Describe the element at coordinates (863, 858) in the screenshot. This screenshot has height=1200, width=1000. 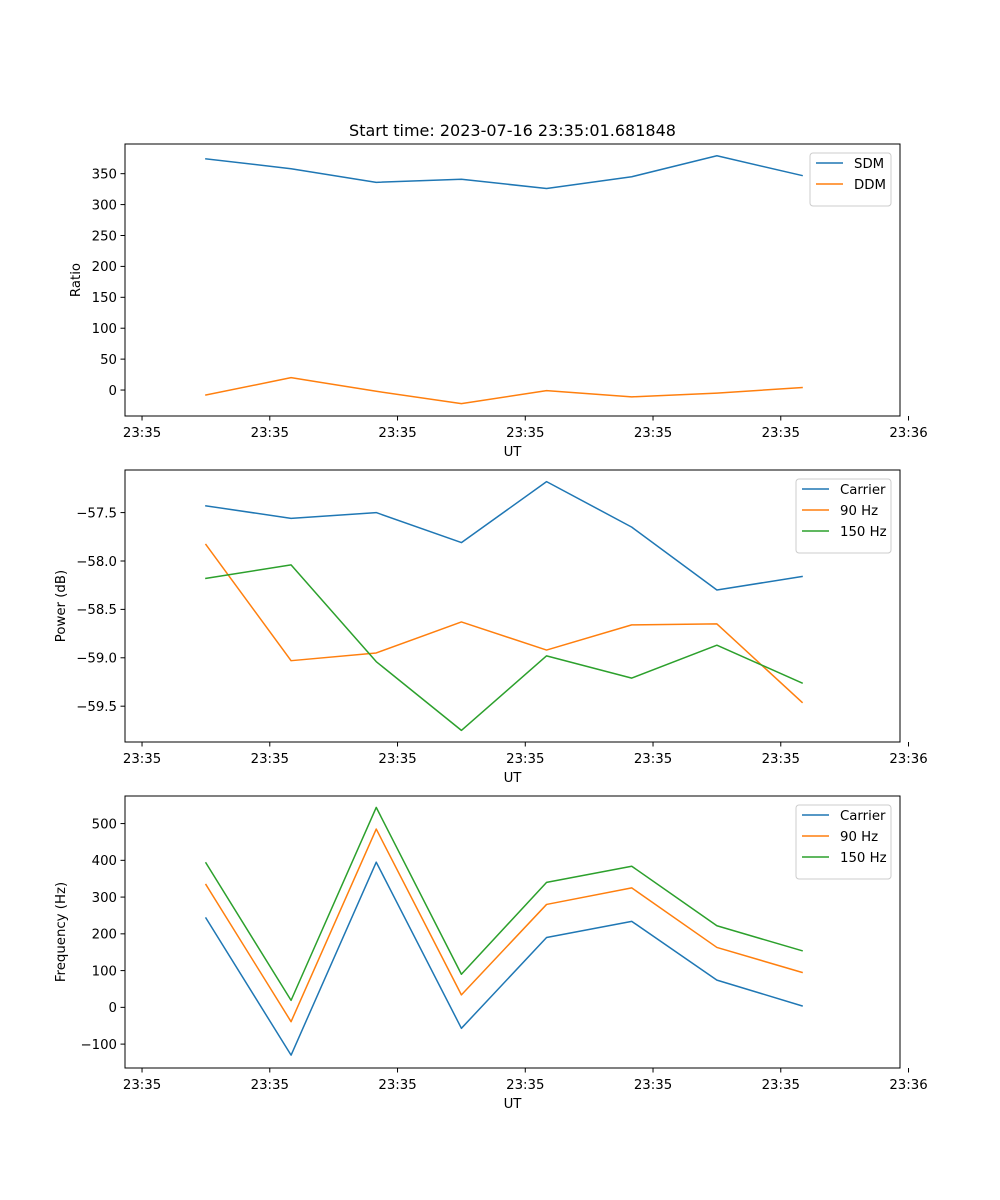
I see `frequency-legend-label-150-hz: 150 Hz` at that location.